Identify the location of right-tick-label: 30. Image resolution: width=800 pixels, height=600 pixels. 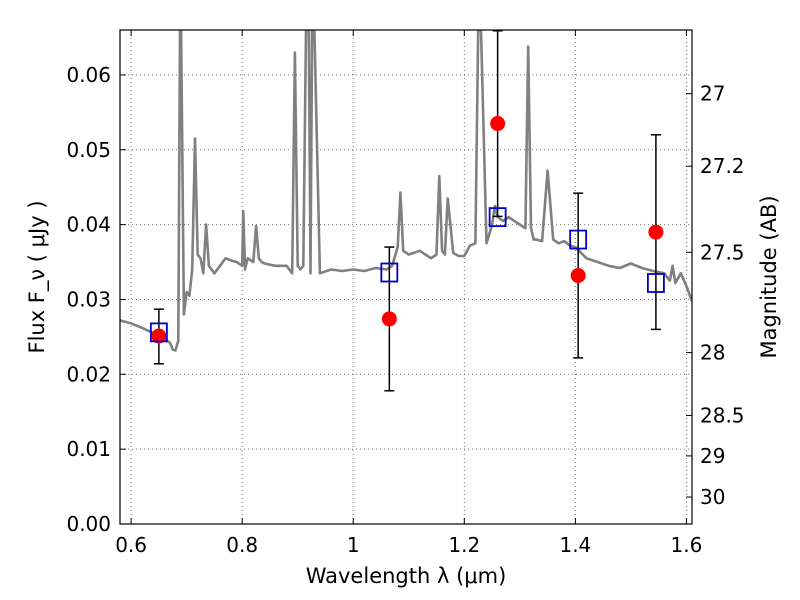
(712, 497).